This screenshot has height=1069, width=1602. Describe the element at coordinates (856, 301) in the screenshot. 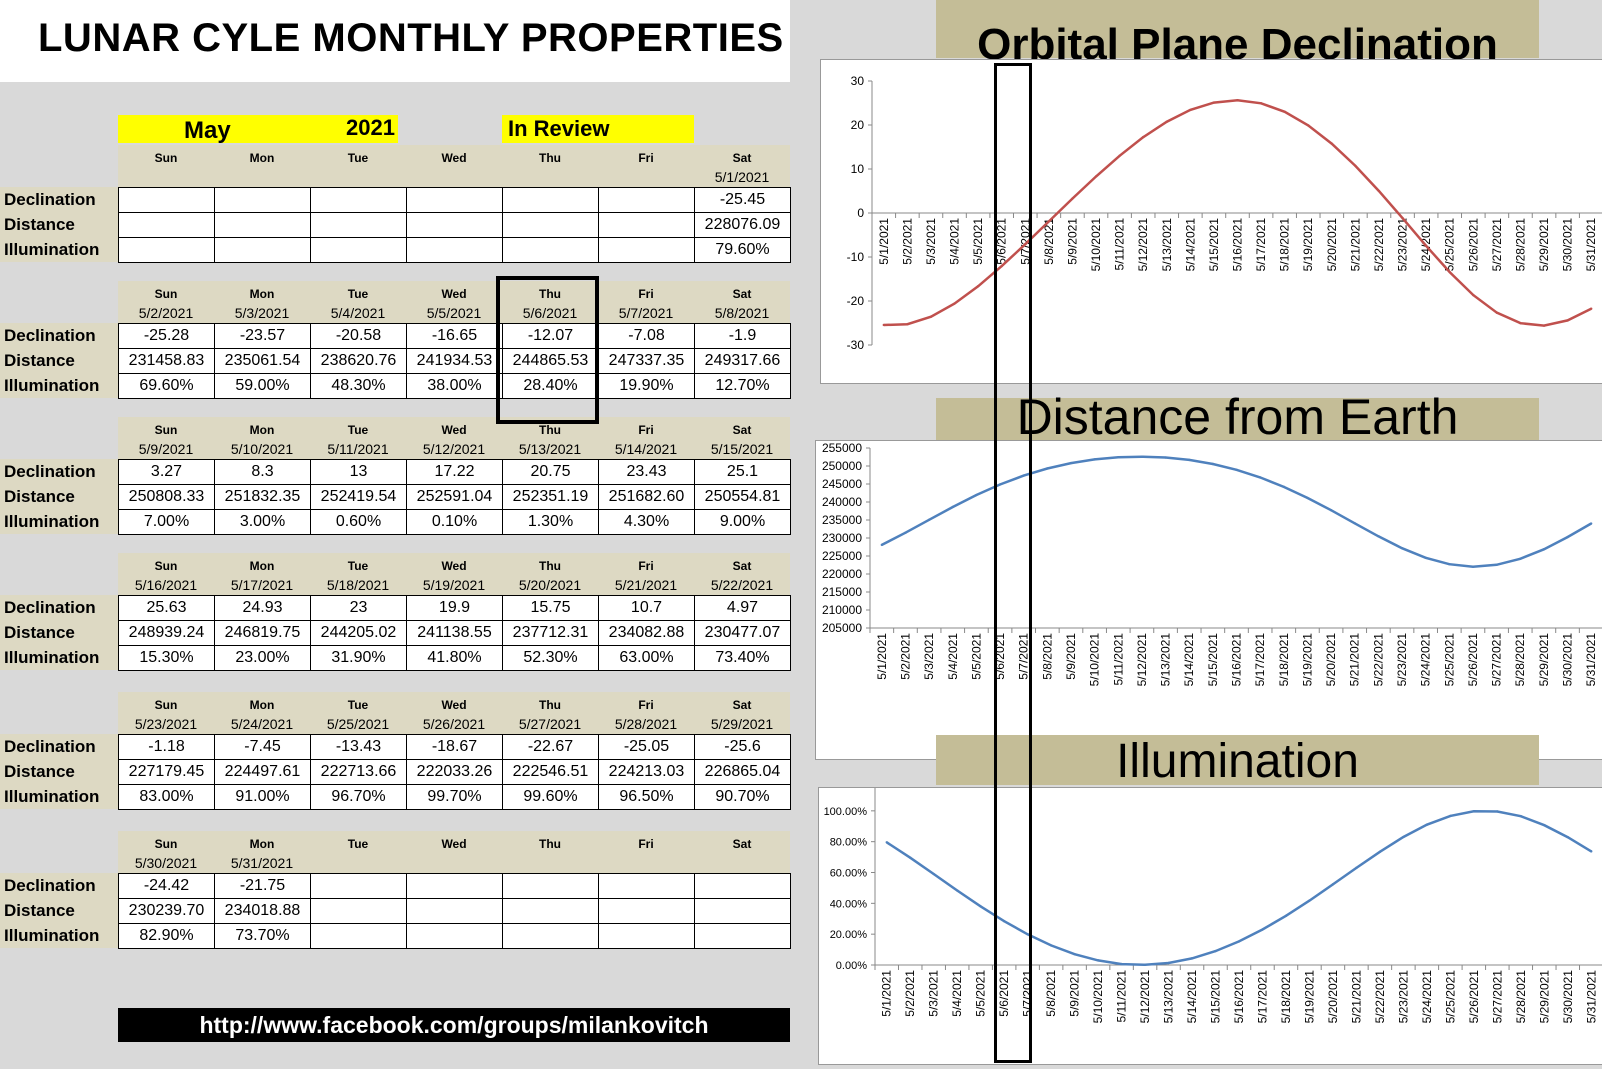

I see `y-tick-label: -20` at that location.